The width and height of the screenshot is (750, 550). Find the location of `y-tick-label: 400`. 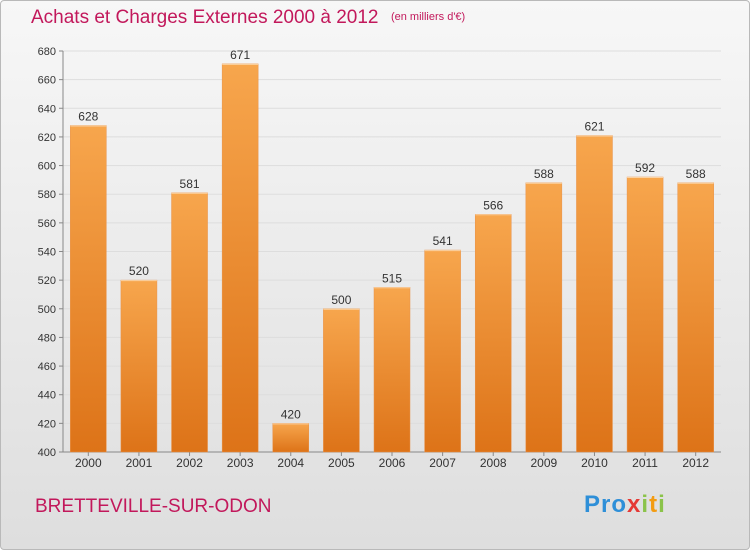

y-tick-label: 400 is located at coordinates (47, 453).